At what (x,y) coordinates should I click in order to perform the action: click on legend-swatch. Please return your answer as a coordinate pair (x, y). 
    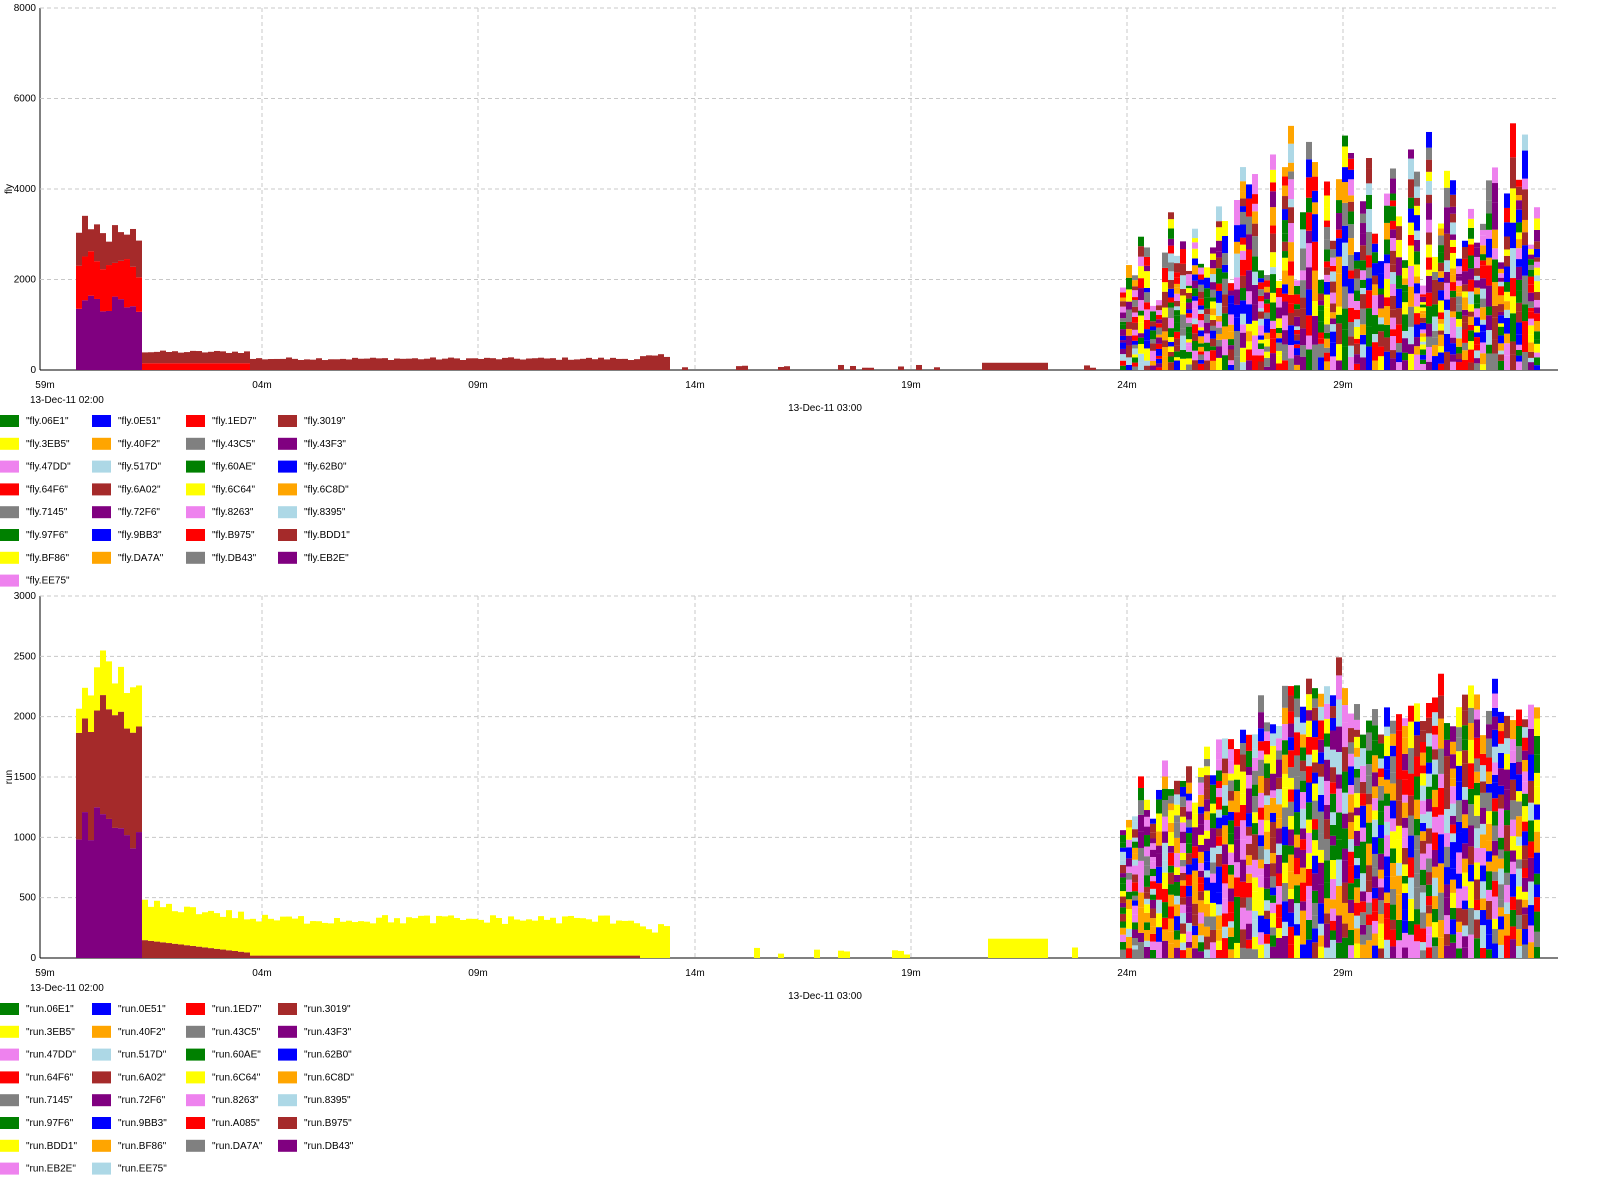
    Looking at the image, I should click on (287, 1009).